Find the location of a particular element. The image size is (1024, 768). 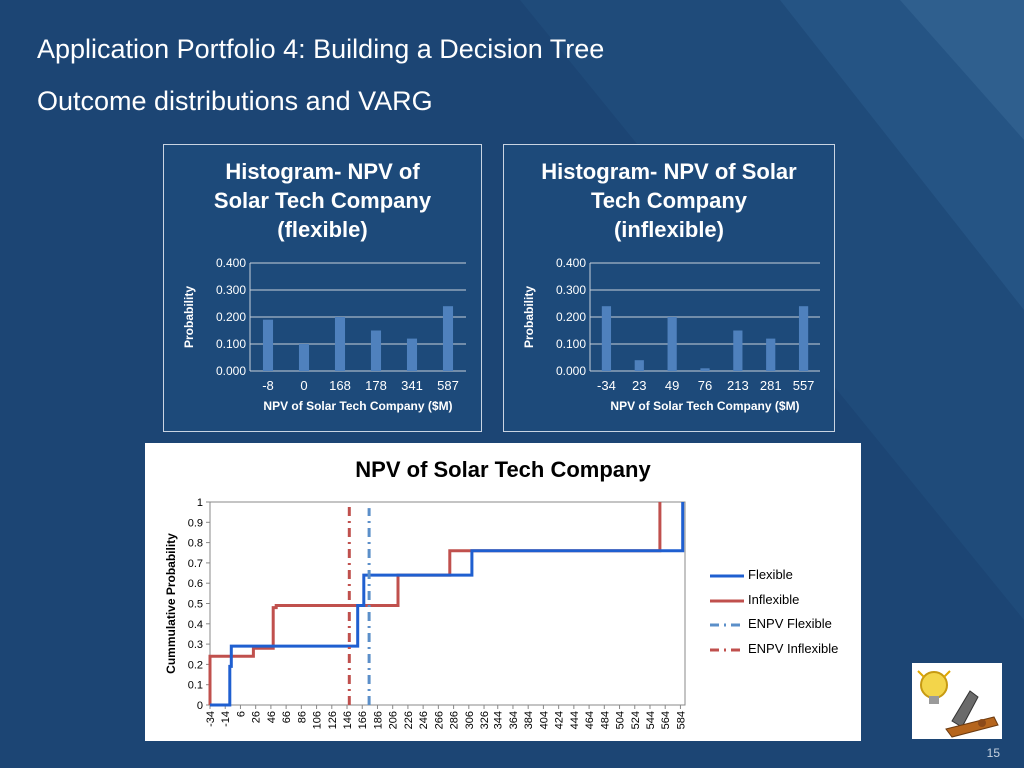

x-tick-label: 266 is located at coordinates (439, 720).